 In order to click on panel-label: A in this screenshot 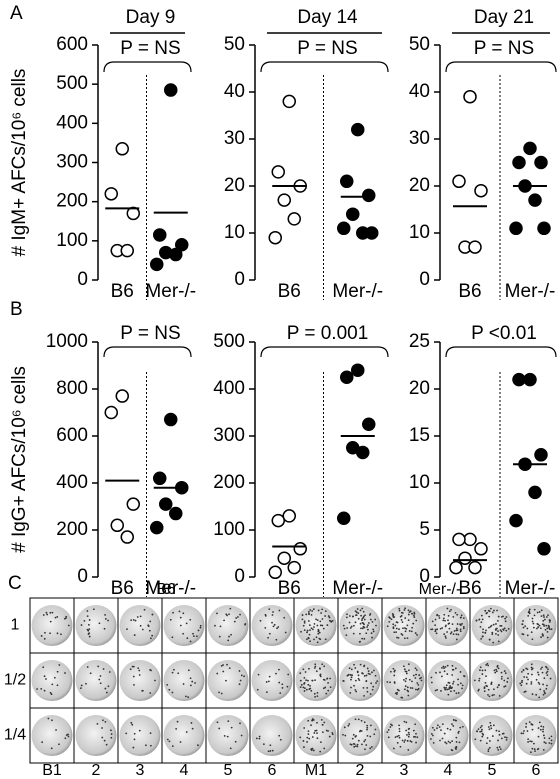, I will do `click(16, 13)`.